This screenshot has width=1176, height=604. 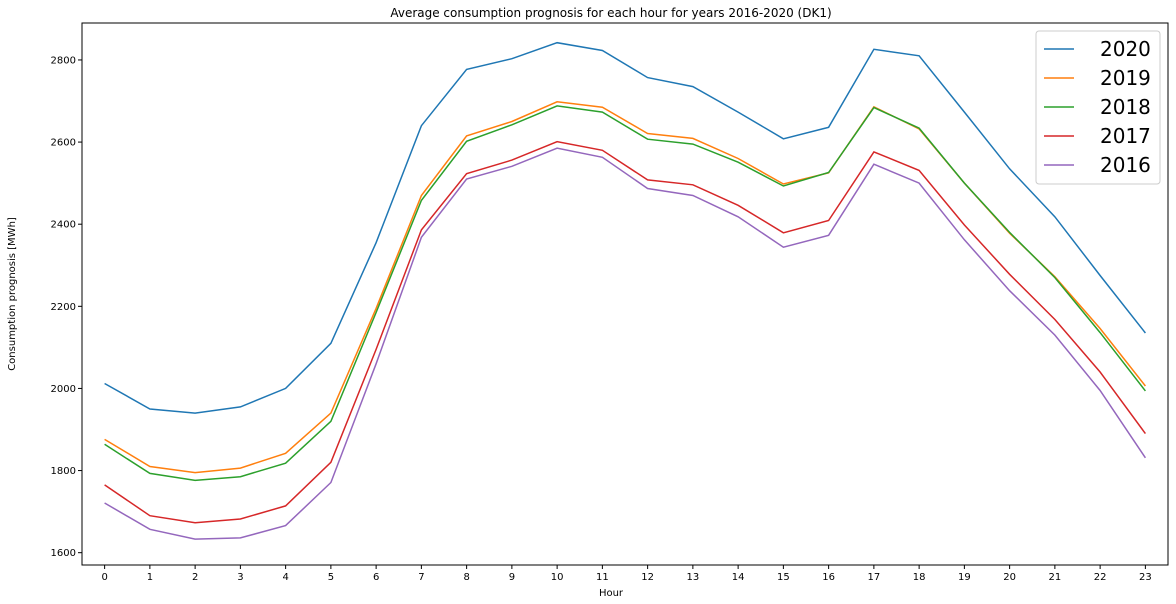 What do you see at coordinates (150, 577) in the screenshot?
I see `x-tick-label: 1` at bounding box center [150, 577].